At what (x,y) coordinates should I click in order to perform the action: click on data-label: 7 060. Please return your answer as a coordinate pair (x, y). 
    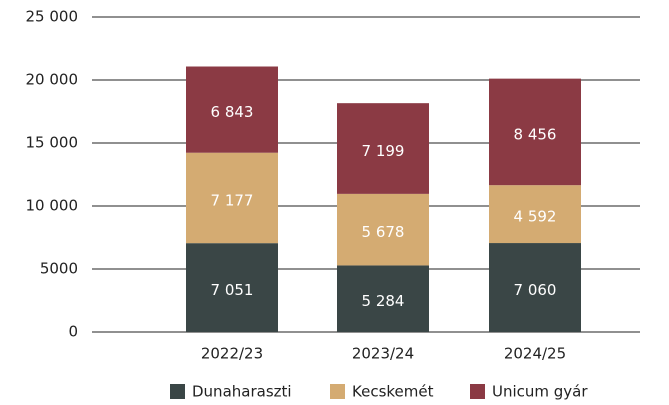
    Looking at the image, I should click on (535, 290).